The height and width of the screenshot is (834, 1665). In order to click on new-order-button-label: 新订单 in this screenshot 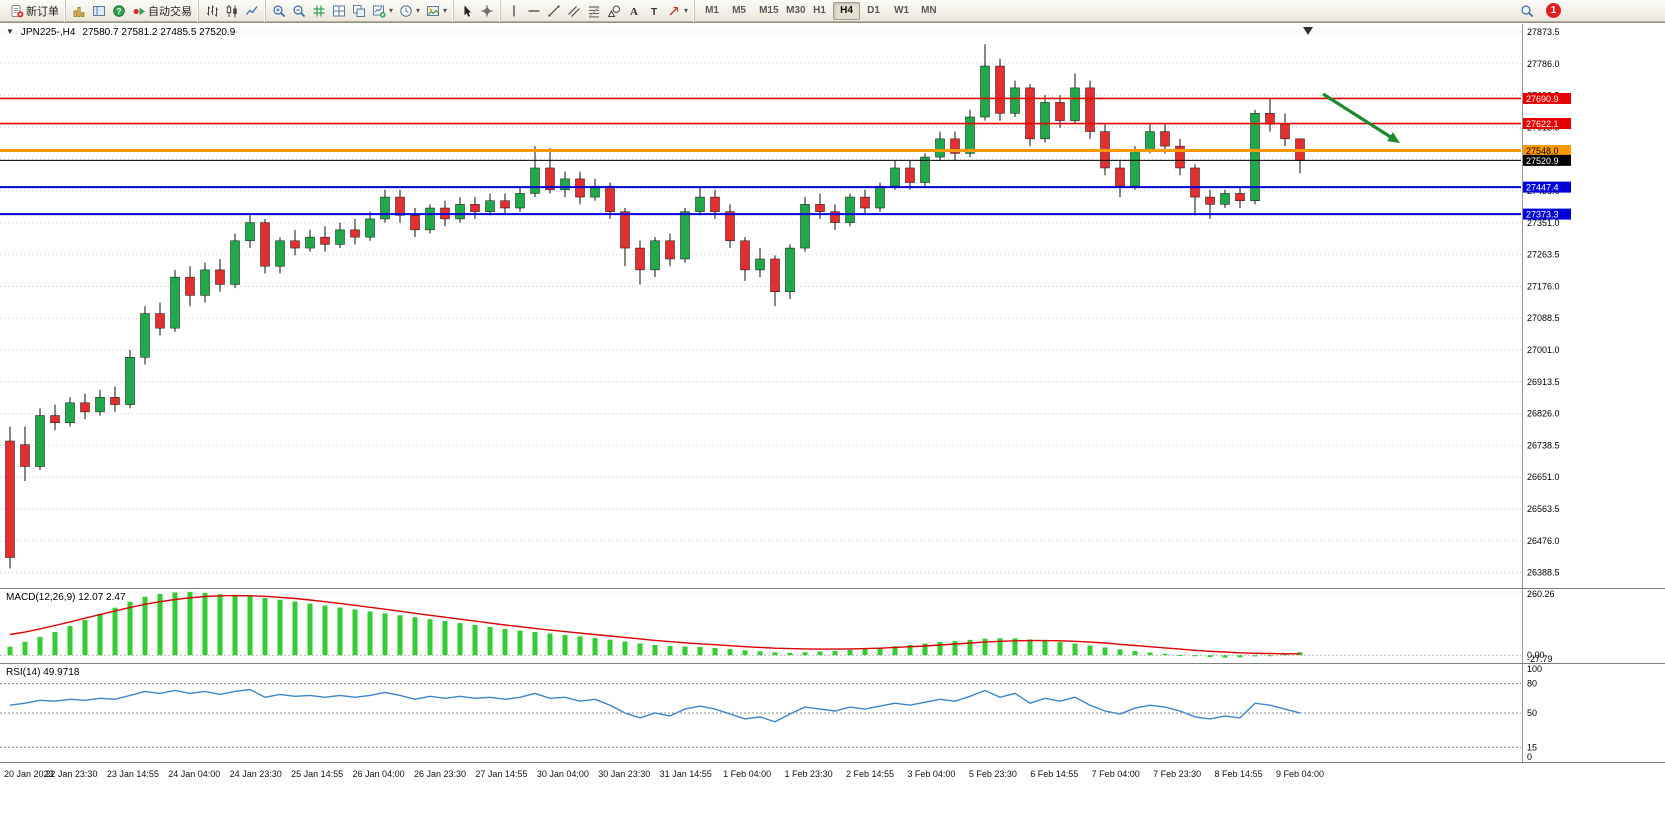, I will do `click(42, 11)`.